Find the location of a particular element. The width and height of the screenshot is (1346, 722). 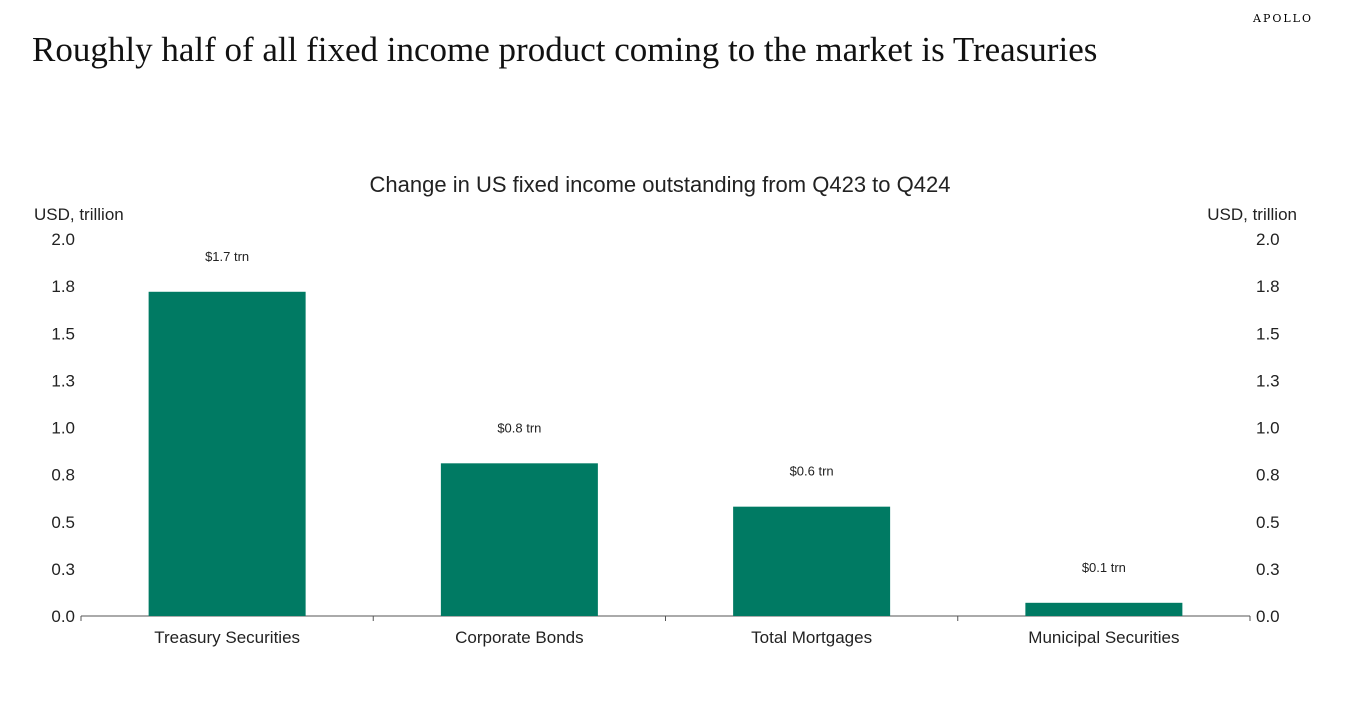

y-tick-label-right: 1.5 is located at coordinates (1268, 333).